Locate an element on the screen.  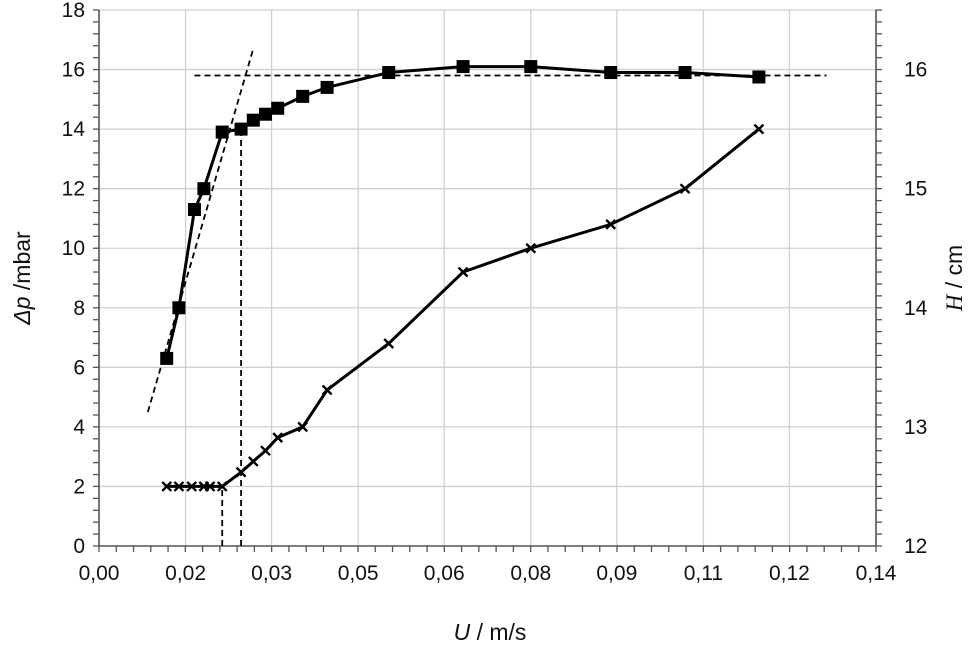
x-tick-label: 0,06 is located at coordinates (444, 573).